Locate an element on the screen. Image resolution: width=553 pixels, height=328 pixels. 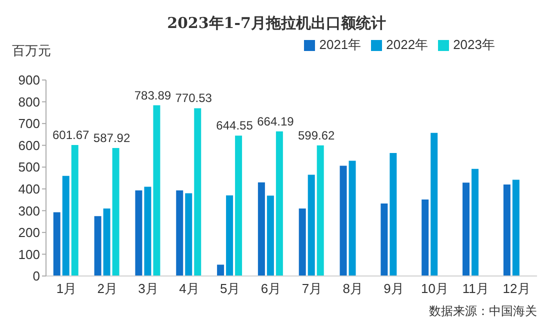
y-tick-label: 700 is located at coordinates (29, 124).